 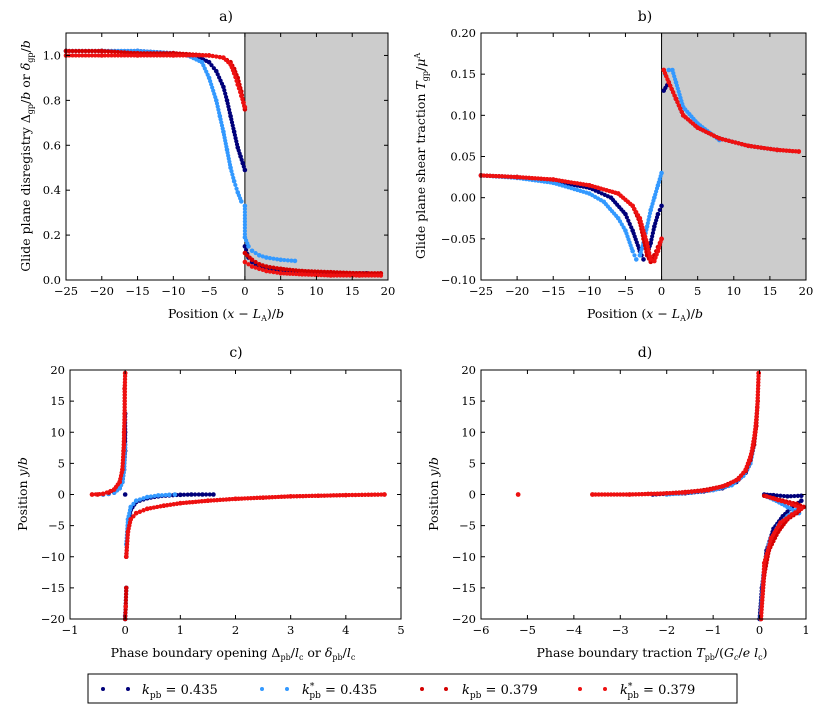 I want to click on x-tick-label: −1, so click(x=70, y=630).